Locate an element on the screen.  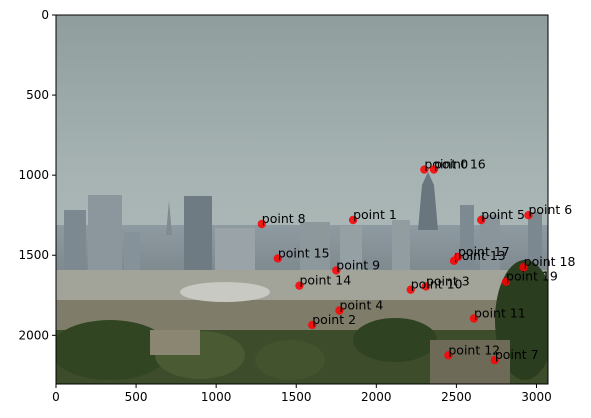
x-tick-label: 2000 is located at coordinates (376, 397).